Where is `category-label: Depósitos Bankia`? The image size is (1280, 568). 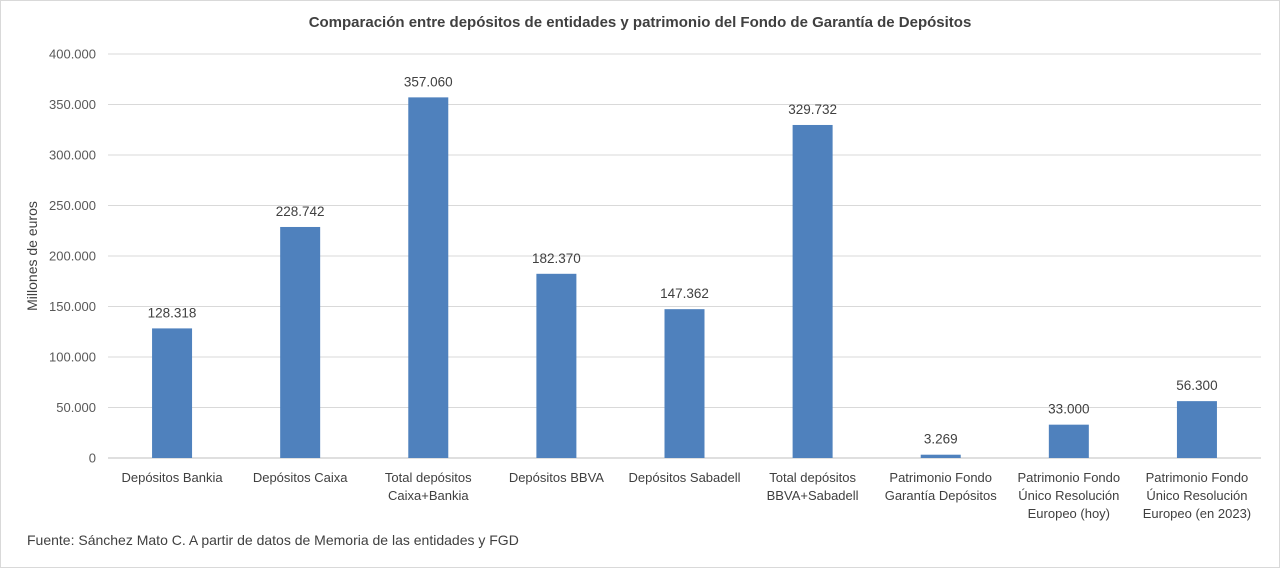
category-label: Depósitos Bankia is located at coordinates (172, 477).